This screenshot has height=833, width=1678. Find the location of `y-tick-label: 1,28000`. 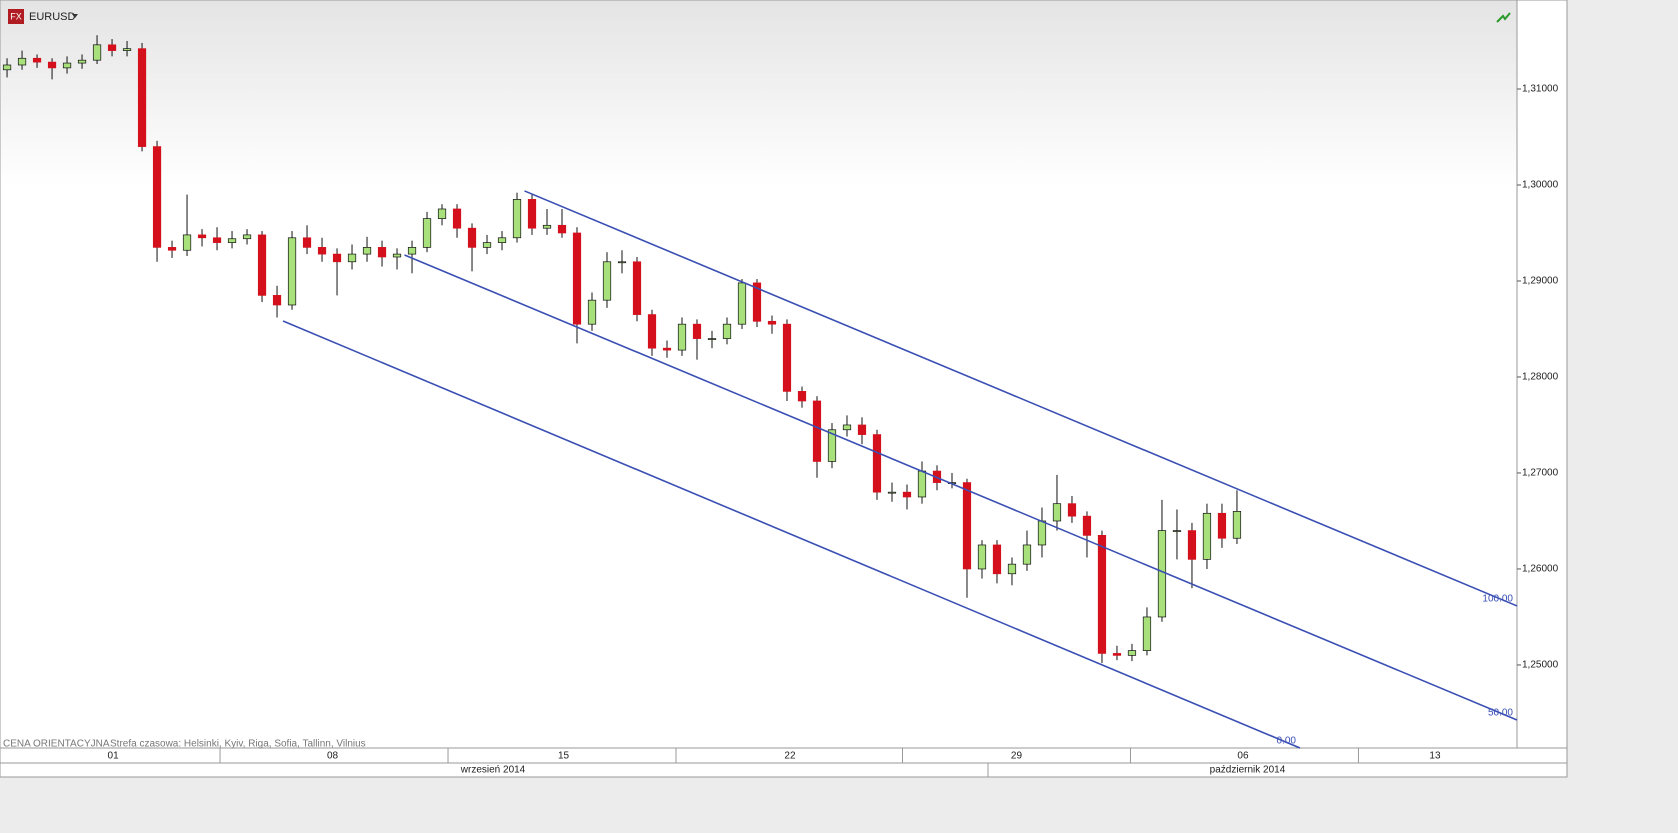

y-tick-label: 1,28000 is located at coordinates (1540, 377).